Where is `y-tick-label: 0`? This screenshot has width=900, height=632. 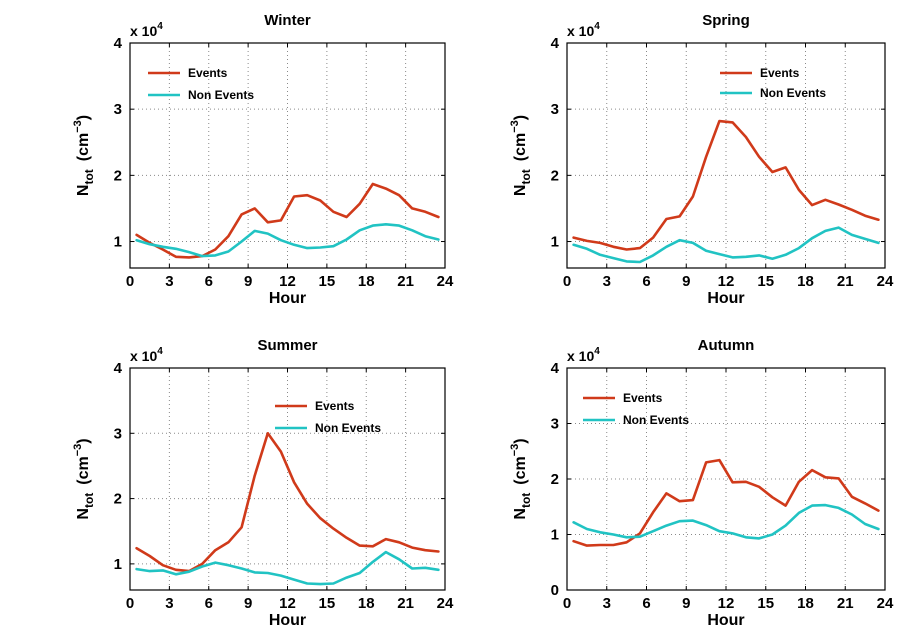 y-tick-label: 0 is located at coordinates (555, 590).